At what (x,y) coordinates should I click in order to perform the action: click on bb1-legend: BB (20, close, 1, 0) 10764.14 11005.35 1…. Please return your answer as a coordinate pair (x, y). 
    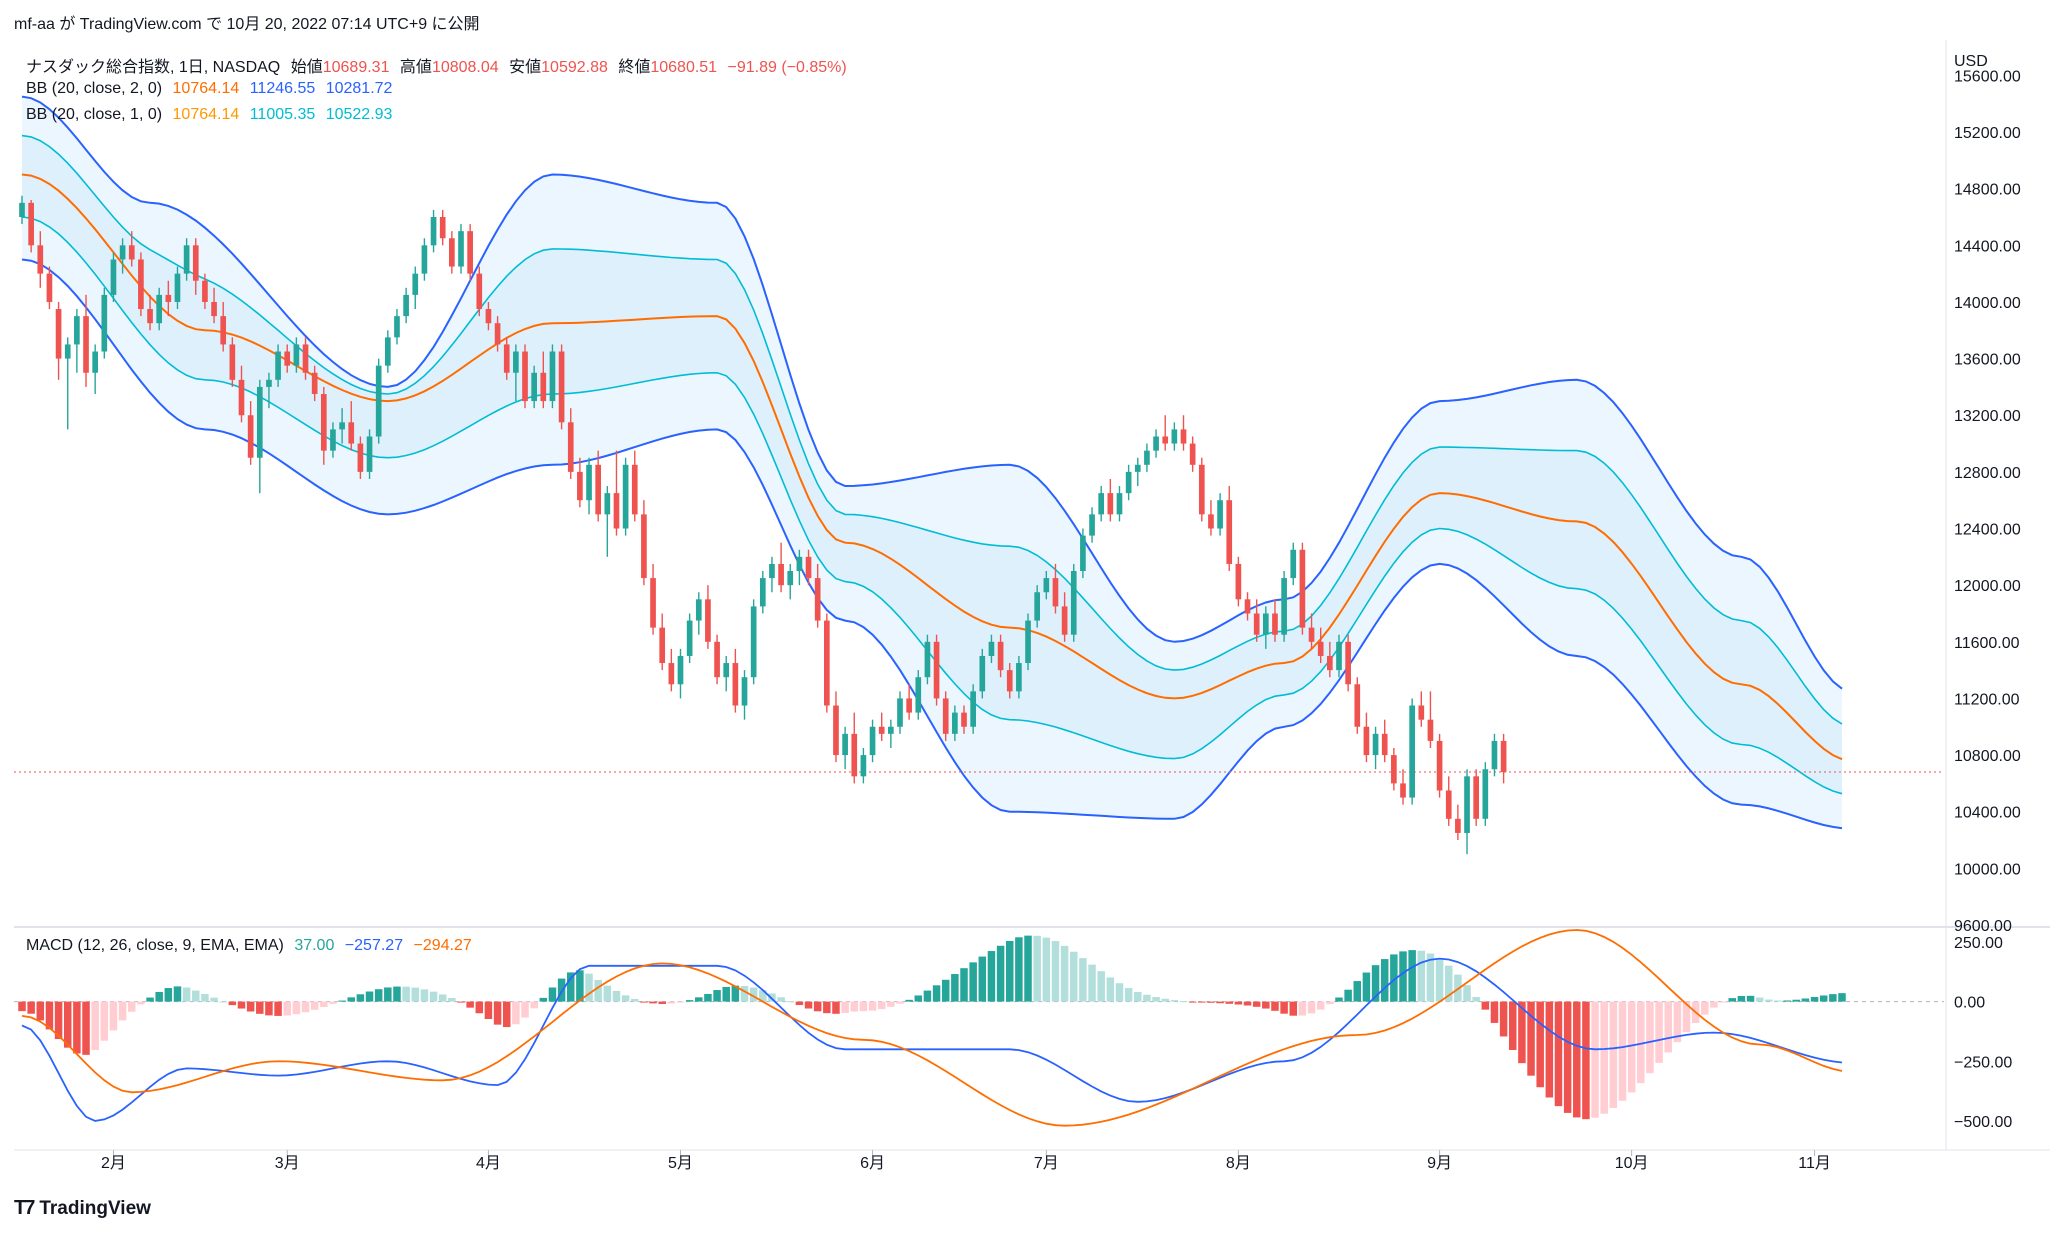
    Looking at the image, I should click on (212, 115).